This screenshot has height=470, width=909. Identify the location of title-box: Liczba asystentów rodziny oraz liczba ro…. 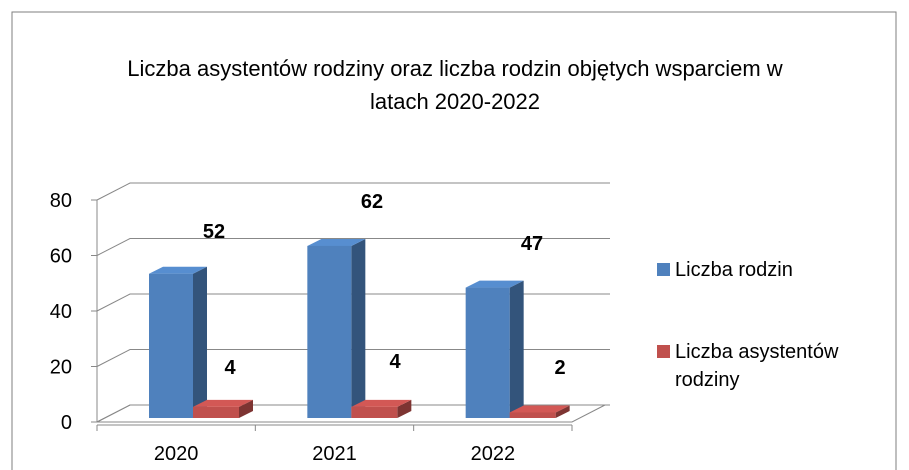
(455, 85).